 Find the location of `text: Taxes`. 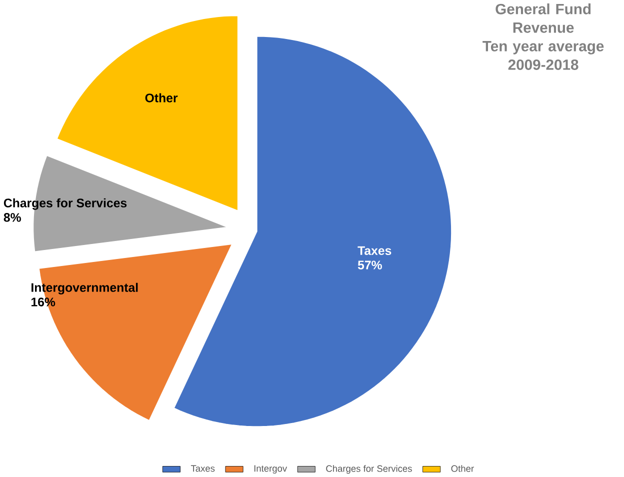

text: Taxes is located at coordinates (375, 250).